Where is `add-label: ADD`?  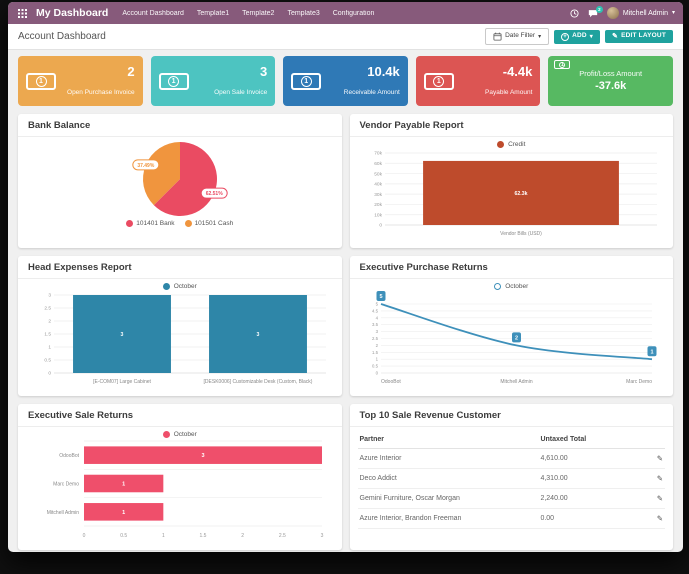
add-label: ADD is located at coordinates (579, 36).